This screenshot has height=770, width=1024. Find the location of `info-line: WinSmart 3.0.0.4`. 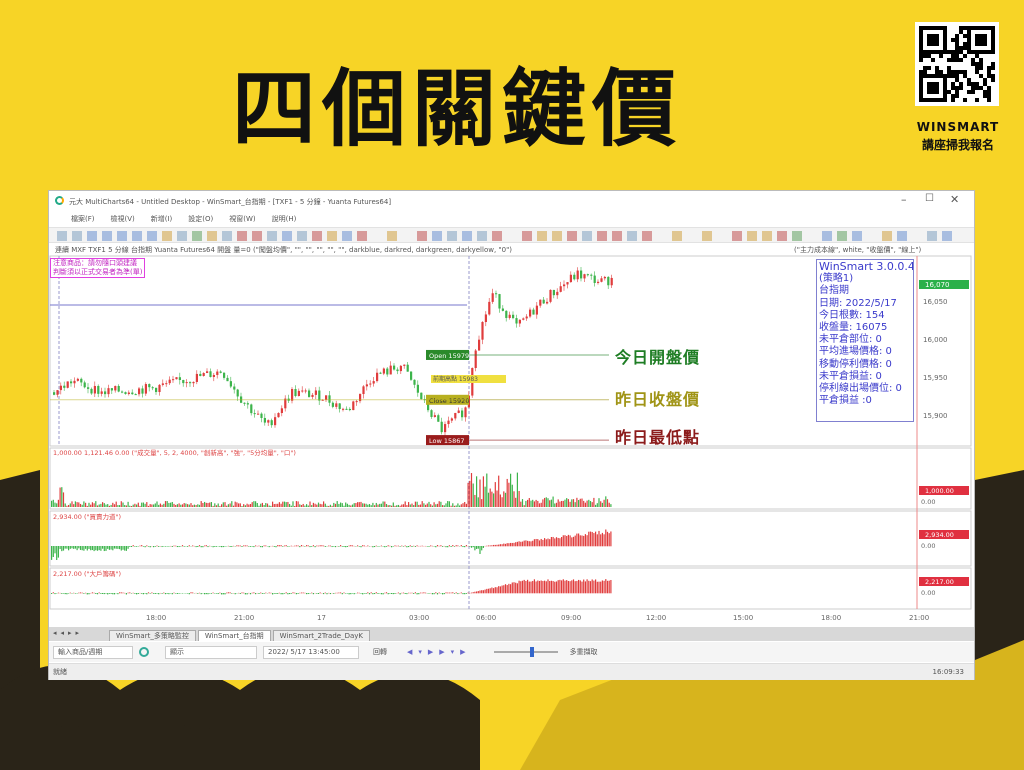

info-line: WinSmart 3.0.0.4 is located at coordinates (866, 266).